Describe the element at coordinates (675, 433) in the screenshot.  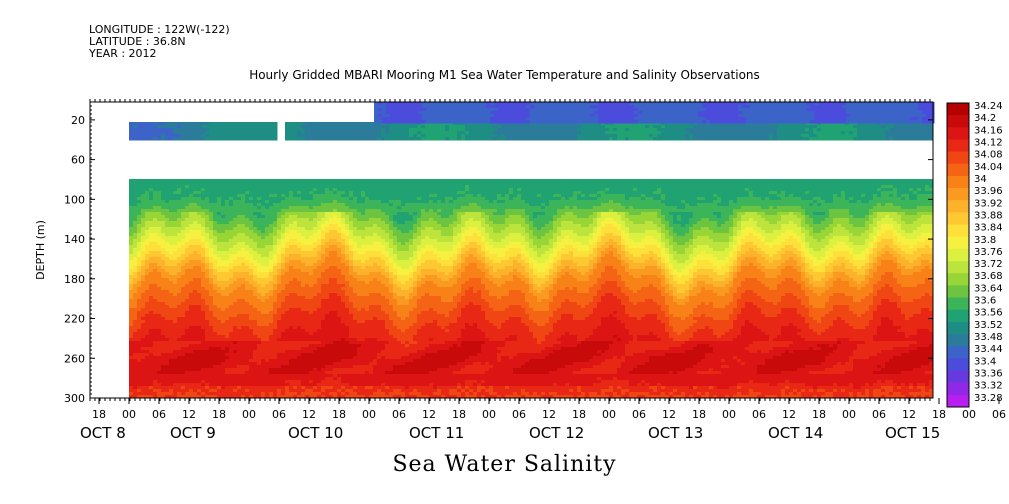
I see `x-day-label: OCT 13` at that location.